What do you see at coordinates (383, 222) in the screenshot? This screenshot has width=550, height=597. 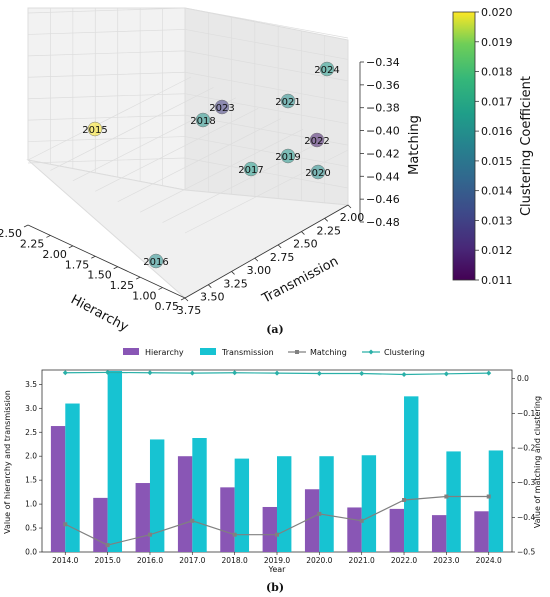 I see `z-tick-label: −0.48` at bounding box center [383, 222].